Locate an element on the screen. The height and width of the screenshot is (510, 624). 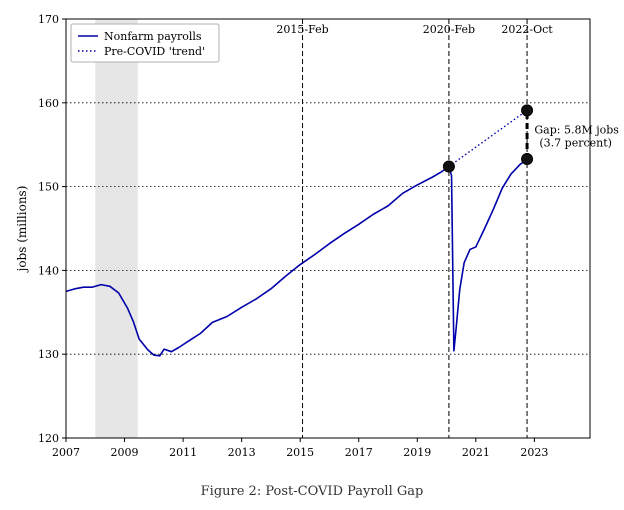
event-label-2015-feb: 2015-Feb is located at coordinates (302, 29).